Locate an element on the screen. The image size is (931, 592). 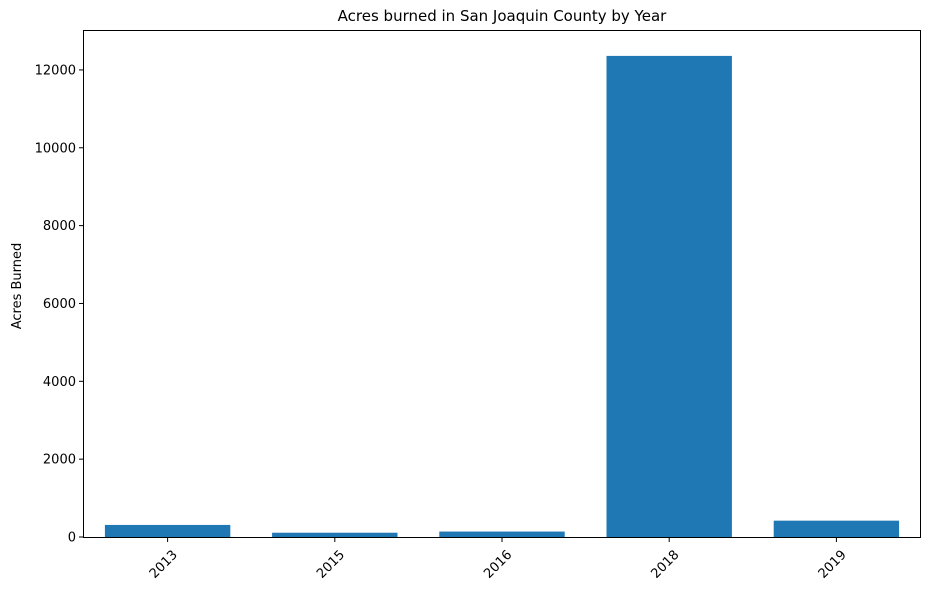
y-tick-label: 6000 is located at coordinates (59, 304).